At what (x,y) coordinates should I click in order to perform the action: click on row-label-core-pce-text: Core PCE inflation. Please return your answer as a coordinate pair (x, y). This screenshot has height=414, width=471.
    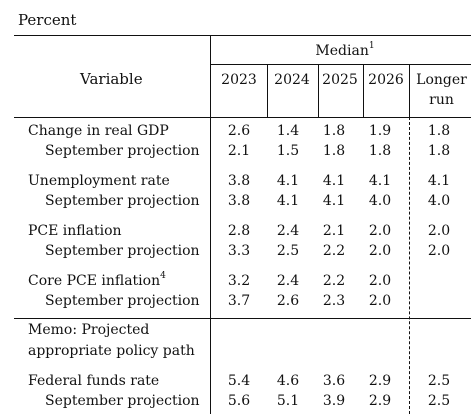
    Looking at the image, I should click on (94, 281).